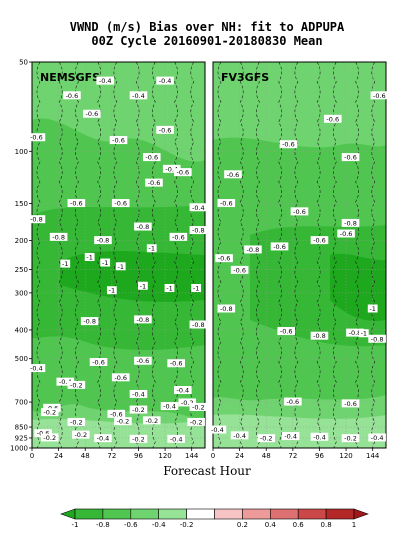 The height and width of the screenshot is (538, 414). Describe the element at coordinates (85, 456) in the screenshot. I see `x-tick-label: 48` at that location.